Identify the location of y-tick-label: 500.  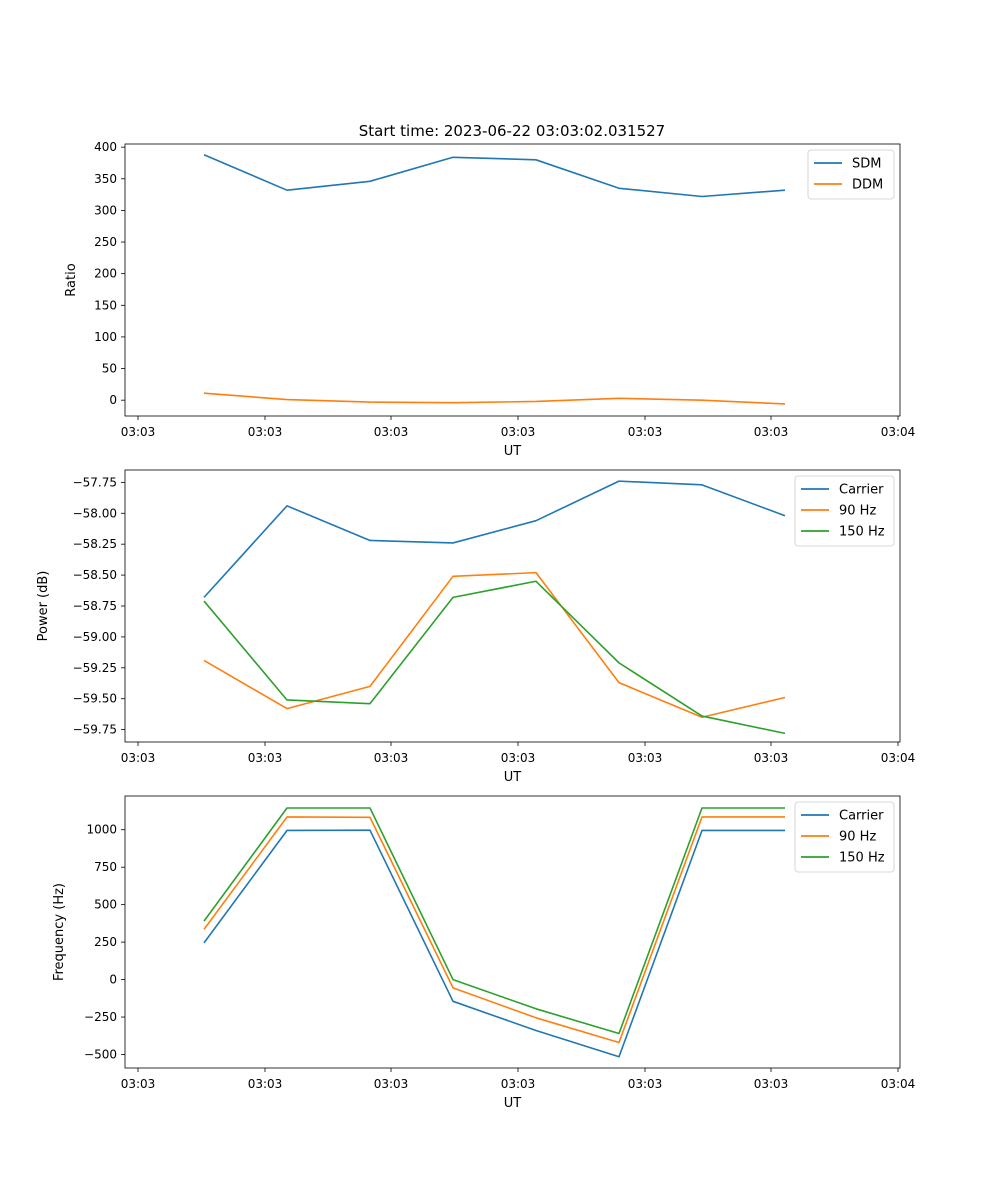
(105, 905).